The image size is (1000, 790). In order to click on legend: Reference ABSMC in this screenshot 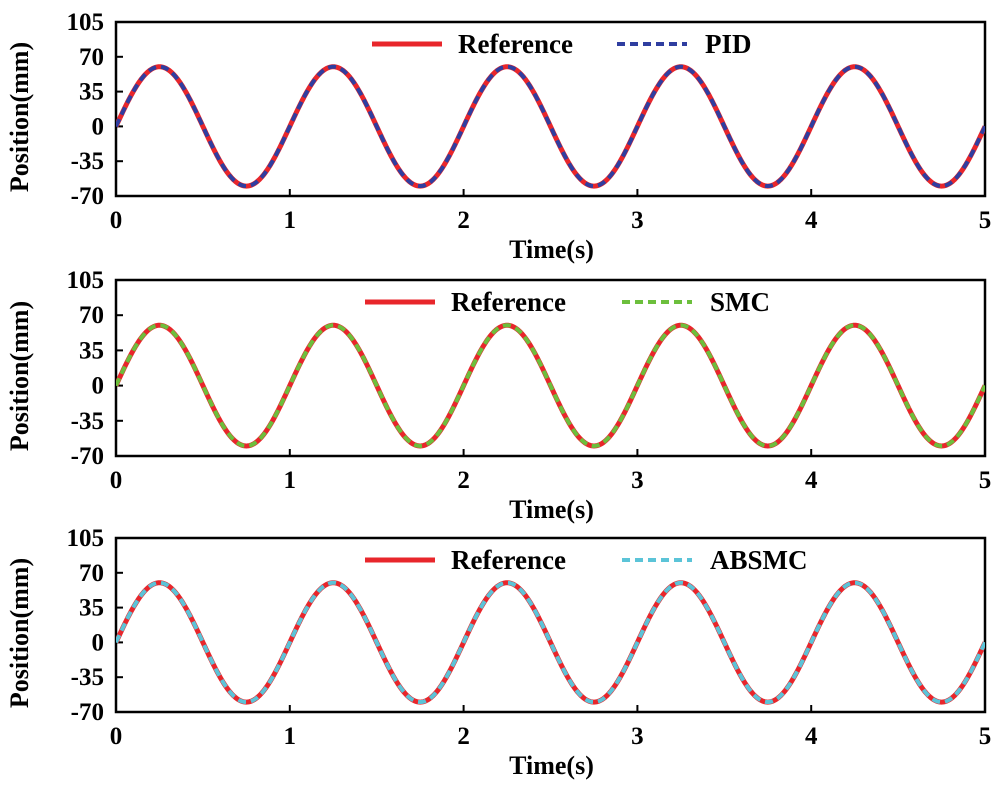, I will do `click(586, 560)`.